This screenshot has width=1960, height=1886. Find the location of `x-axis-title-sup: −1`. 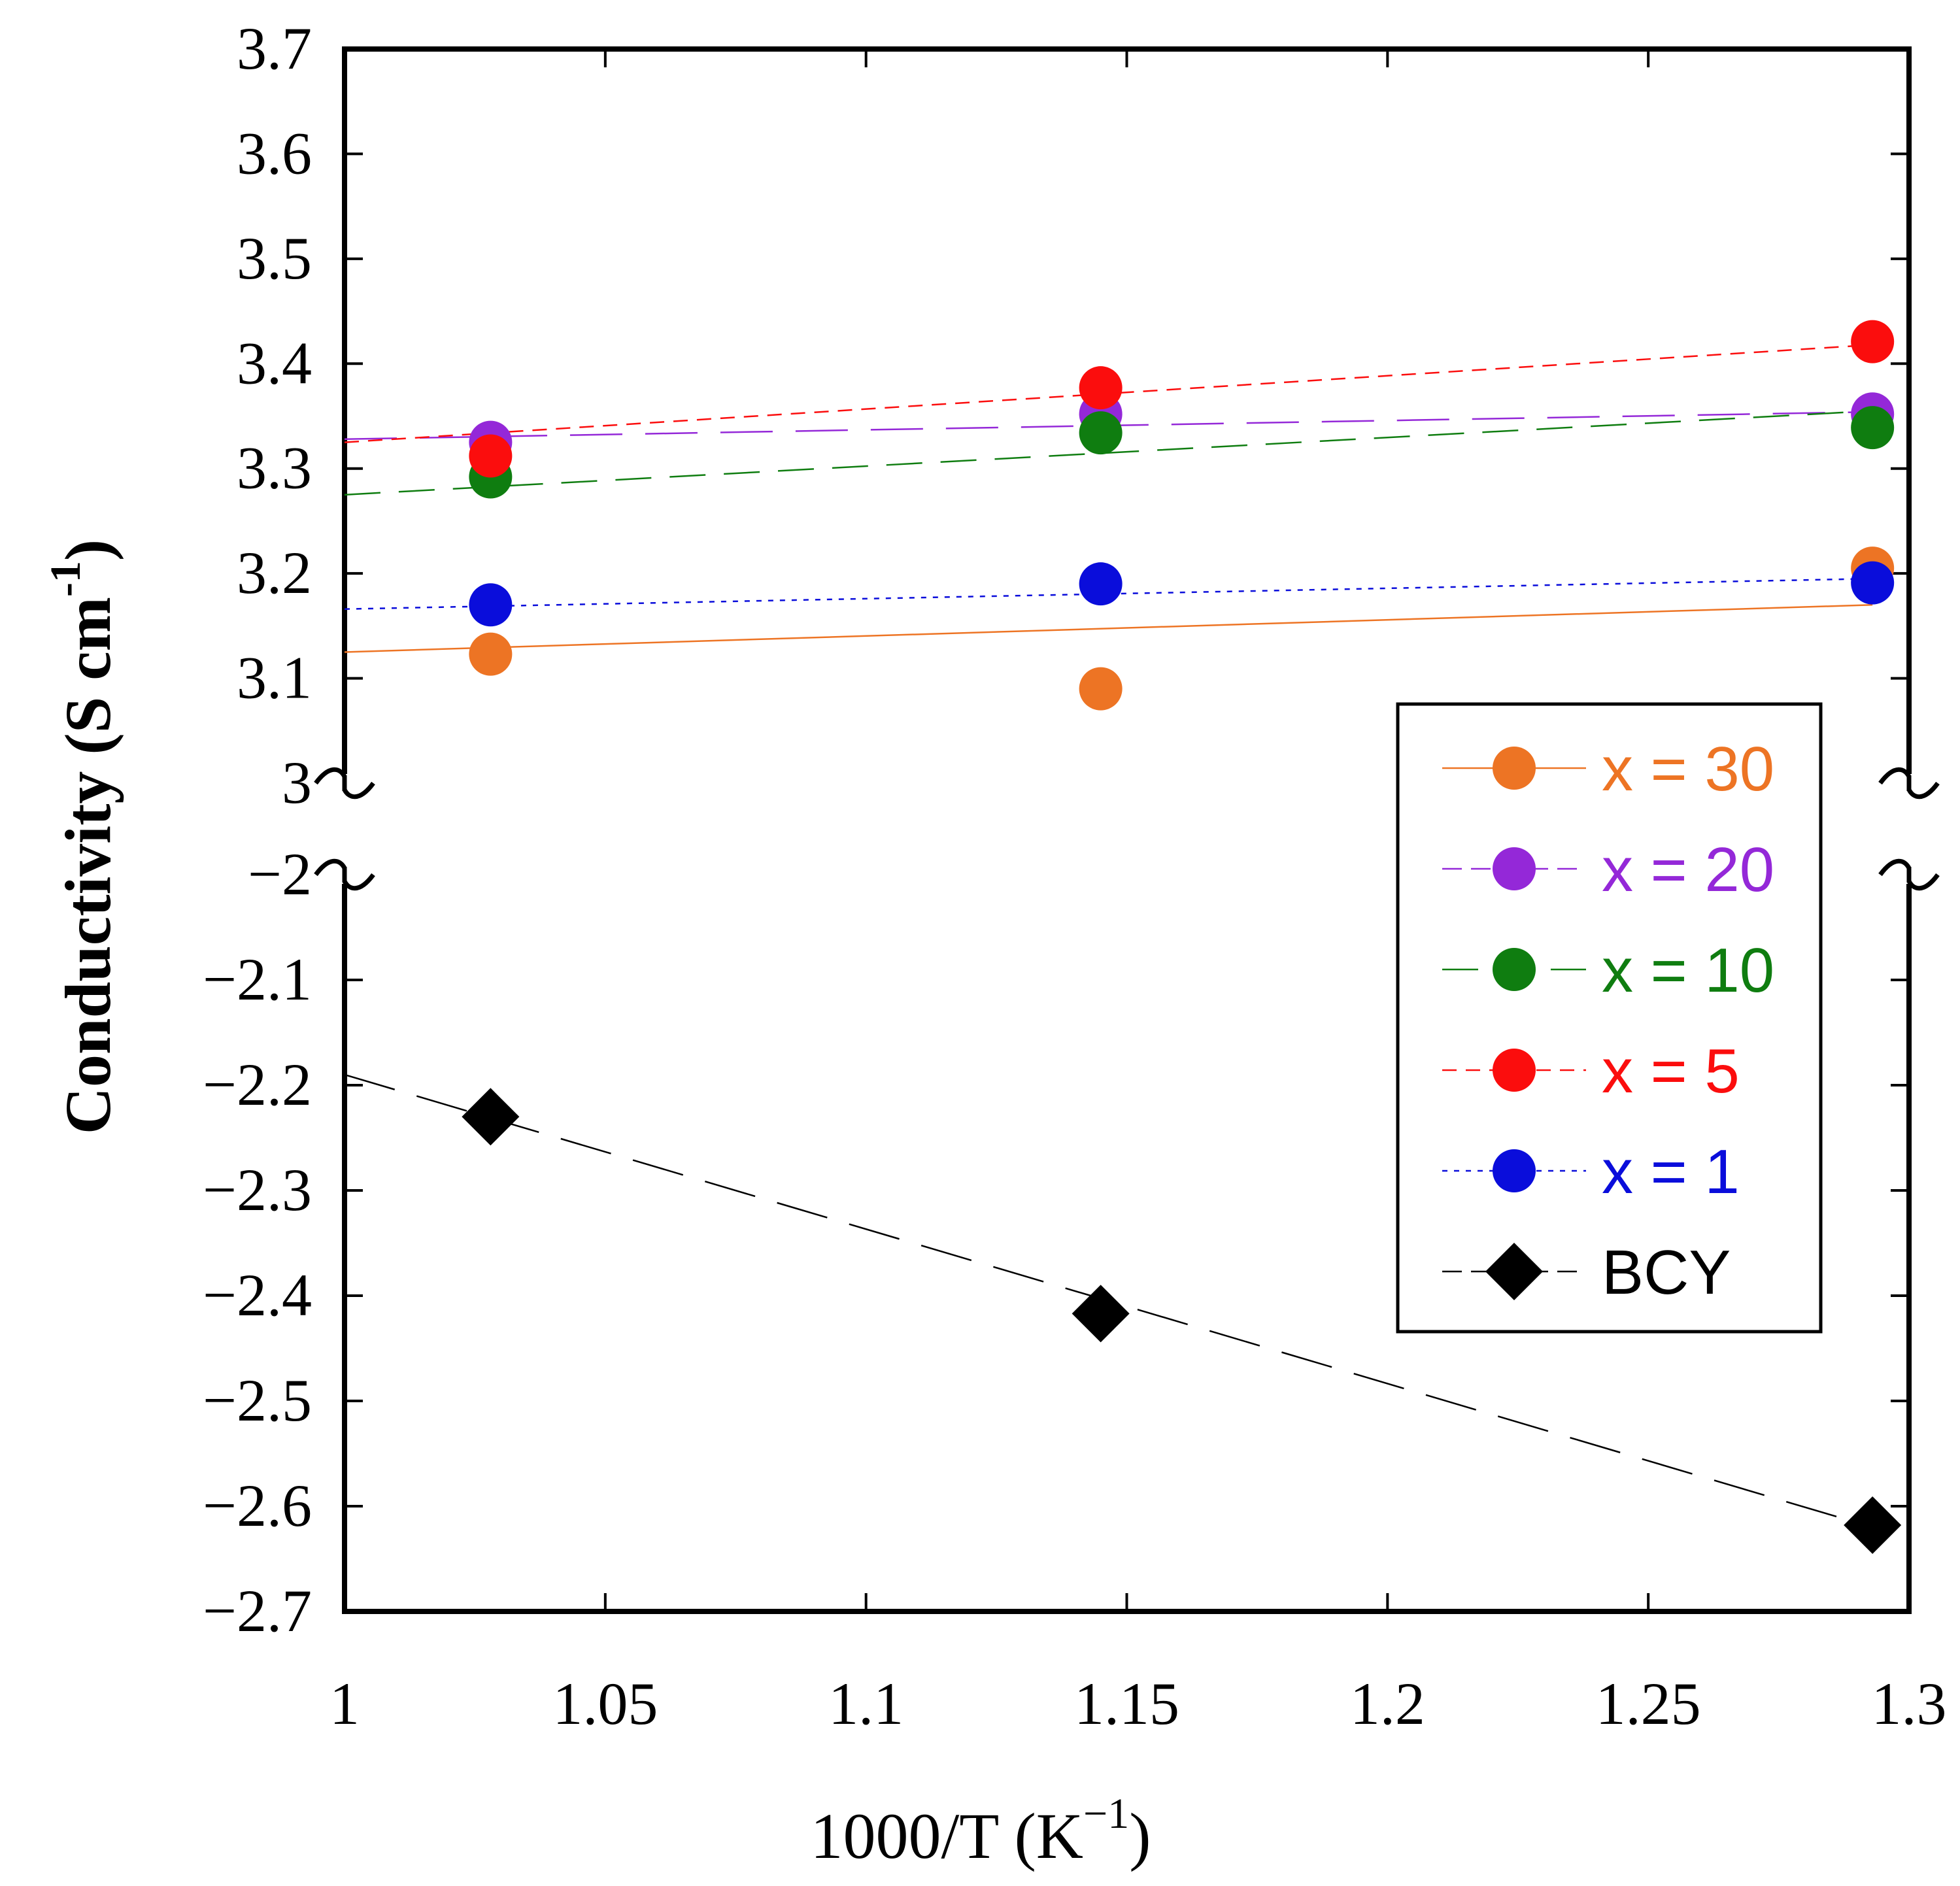

x-axis-title-sup: −1 is located at coordinates (1106, 1814).